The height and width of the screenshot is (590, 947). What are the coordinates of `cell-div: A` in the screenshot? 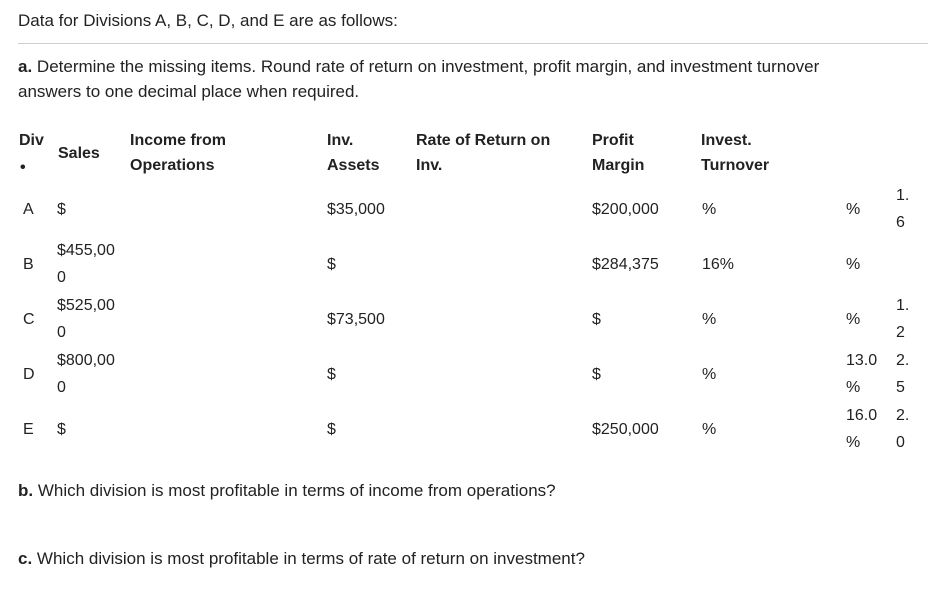 It's located at (28, 209).